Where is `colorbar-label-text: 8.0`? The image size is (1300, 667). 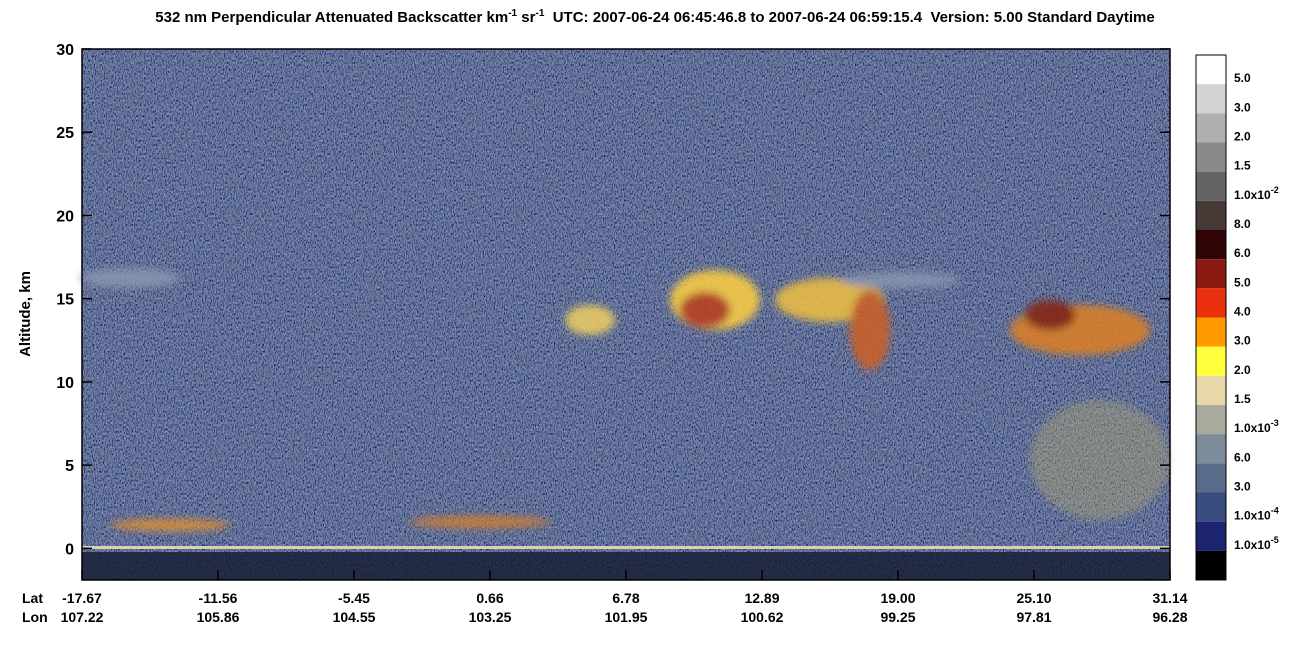
colorbar-label-text: 8.0 is located at coordinates (1242, 224).